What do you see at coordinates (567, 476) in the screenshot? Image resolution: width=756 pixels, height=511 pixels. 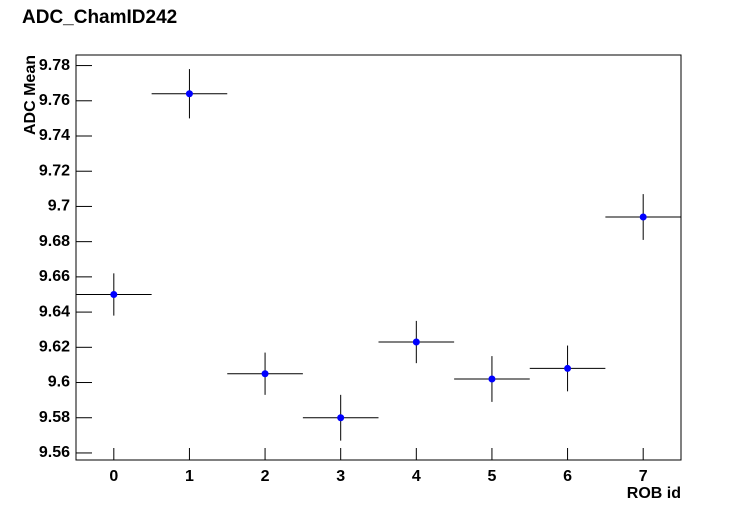 I see `x-tick-label: 6` at bounding box center [567, 476].